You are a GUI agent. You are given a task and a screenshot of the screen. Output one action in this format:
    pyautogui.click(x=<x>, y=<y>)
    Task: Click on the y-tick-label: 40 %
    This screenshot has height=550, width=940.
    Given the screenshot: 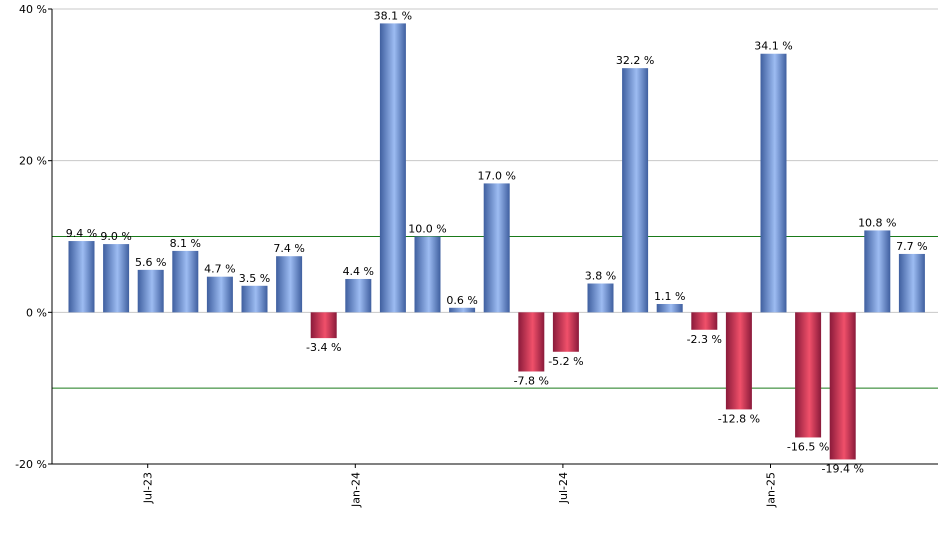 What is the action you would take?
    pyautogui.click(x=33, y=9)
    